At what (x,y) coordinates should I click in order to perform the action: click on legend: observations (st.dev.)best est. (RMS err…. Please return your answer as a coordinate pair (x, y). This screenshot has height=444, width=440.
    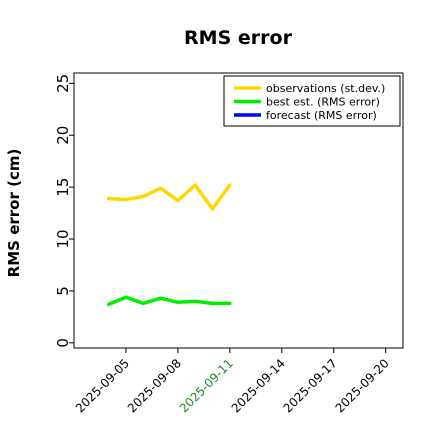
    Looking at the image, I should click on (312, 101).